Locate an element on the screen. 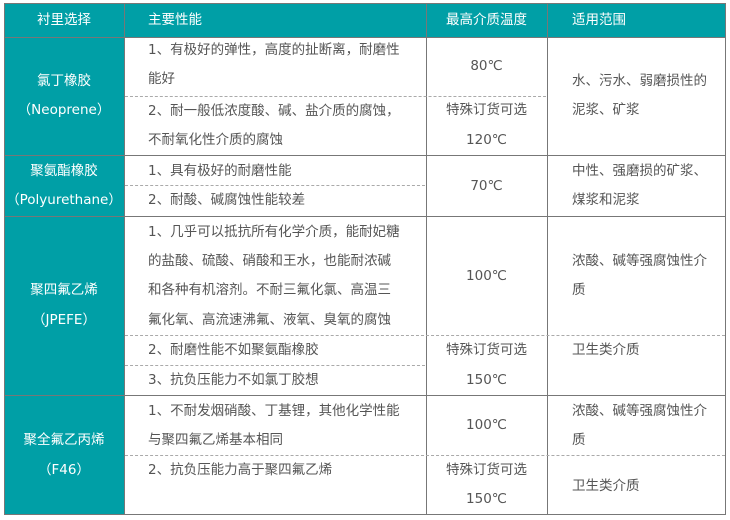 The width and height of the screenshot is (730, 520). property: 2、耐酸、碱腐蚀性能较差 is located at coordinates (227, 200).